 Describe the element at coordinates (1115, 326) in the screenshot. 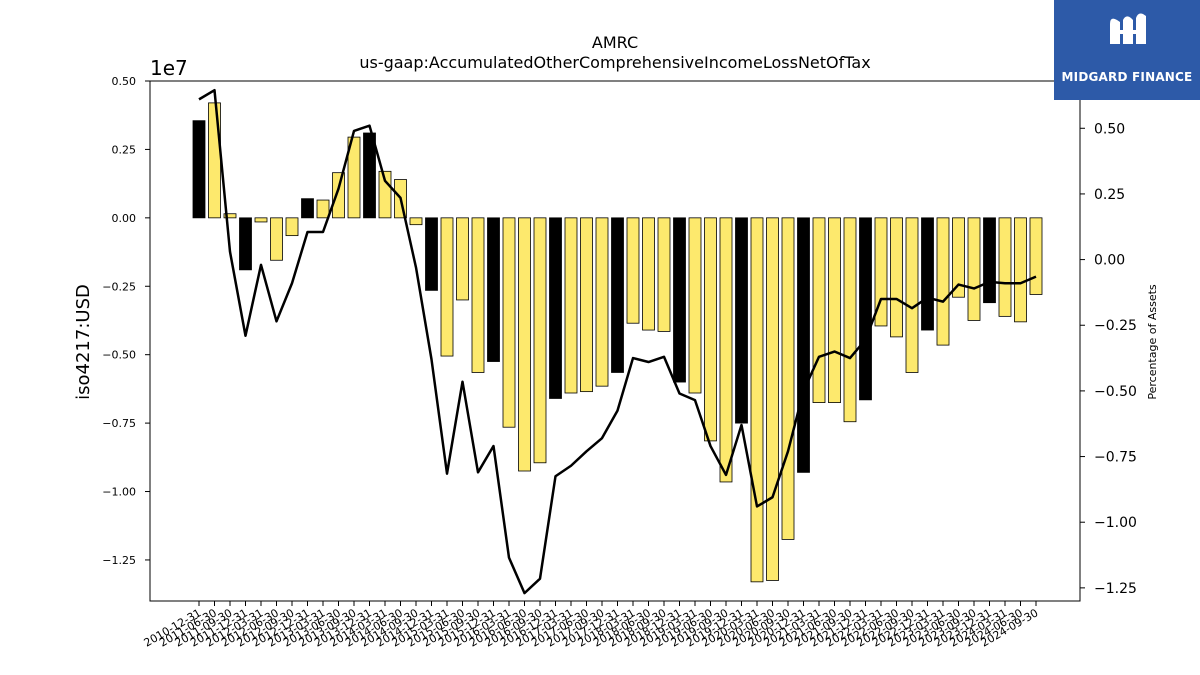

I see `y2-tick-label: −0.25` at that location.